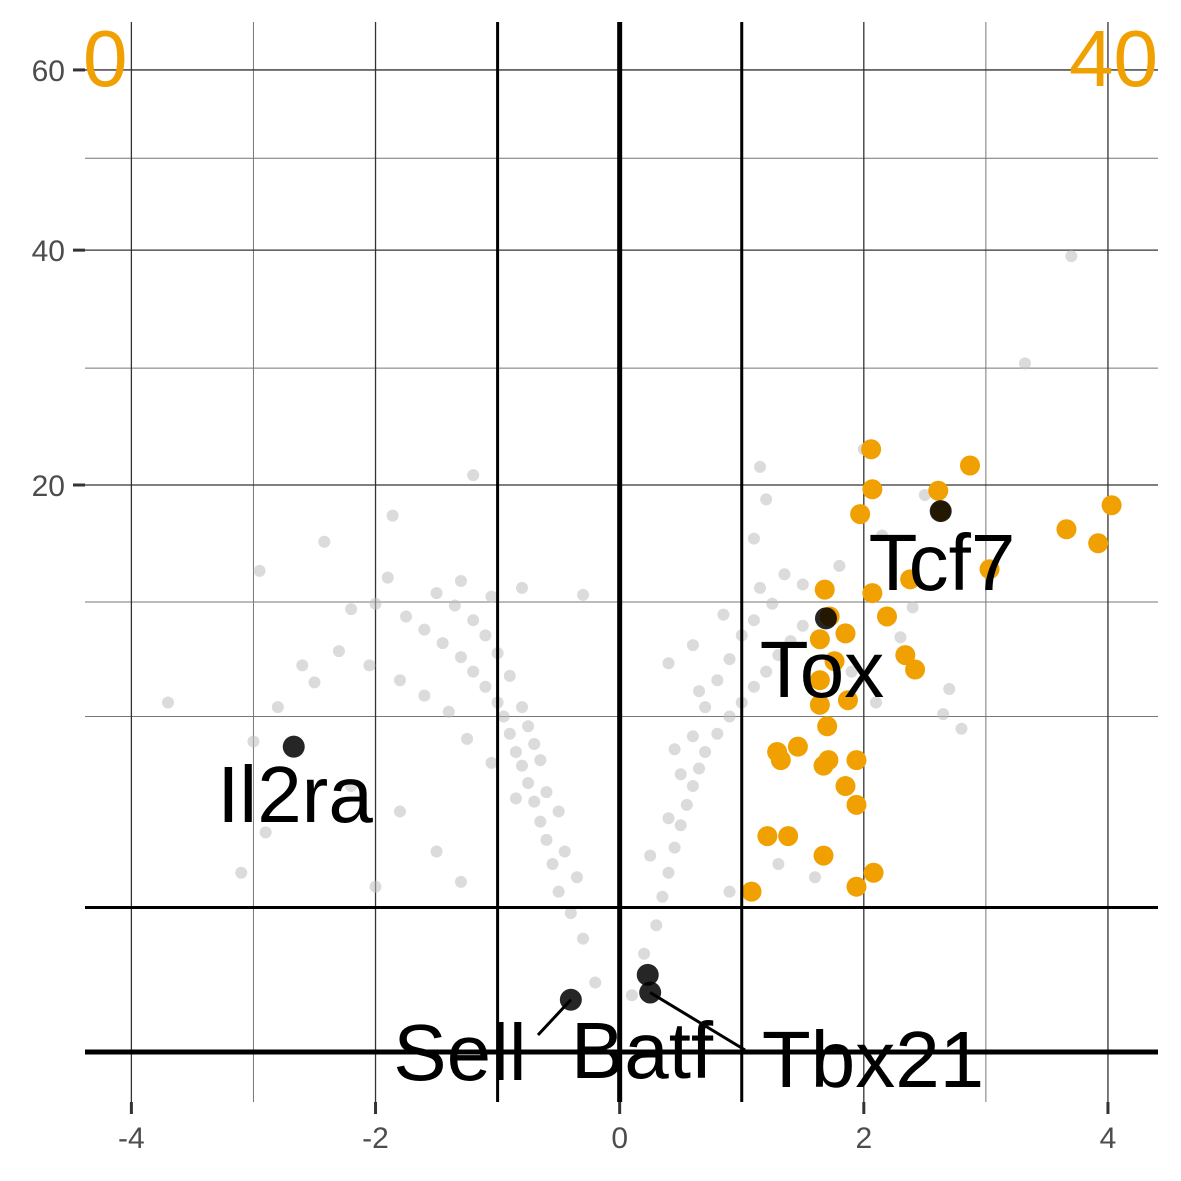 This screenshot has height=1181, width=1181. I want to click on y-tick-label: 60, so click(48, 71).